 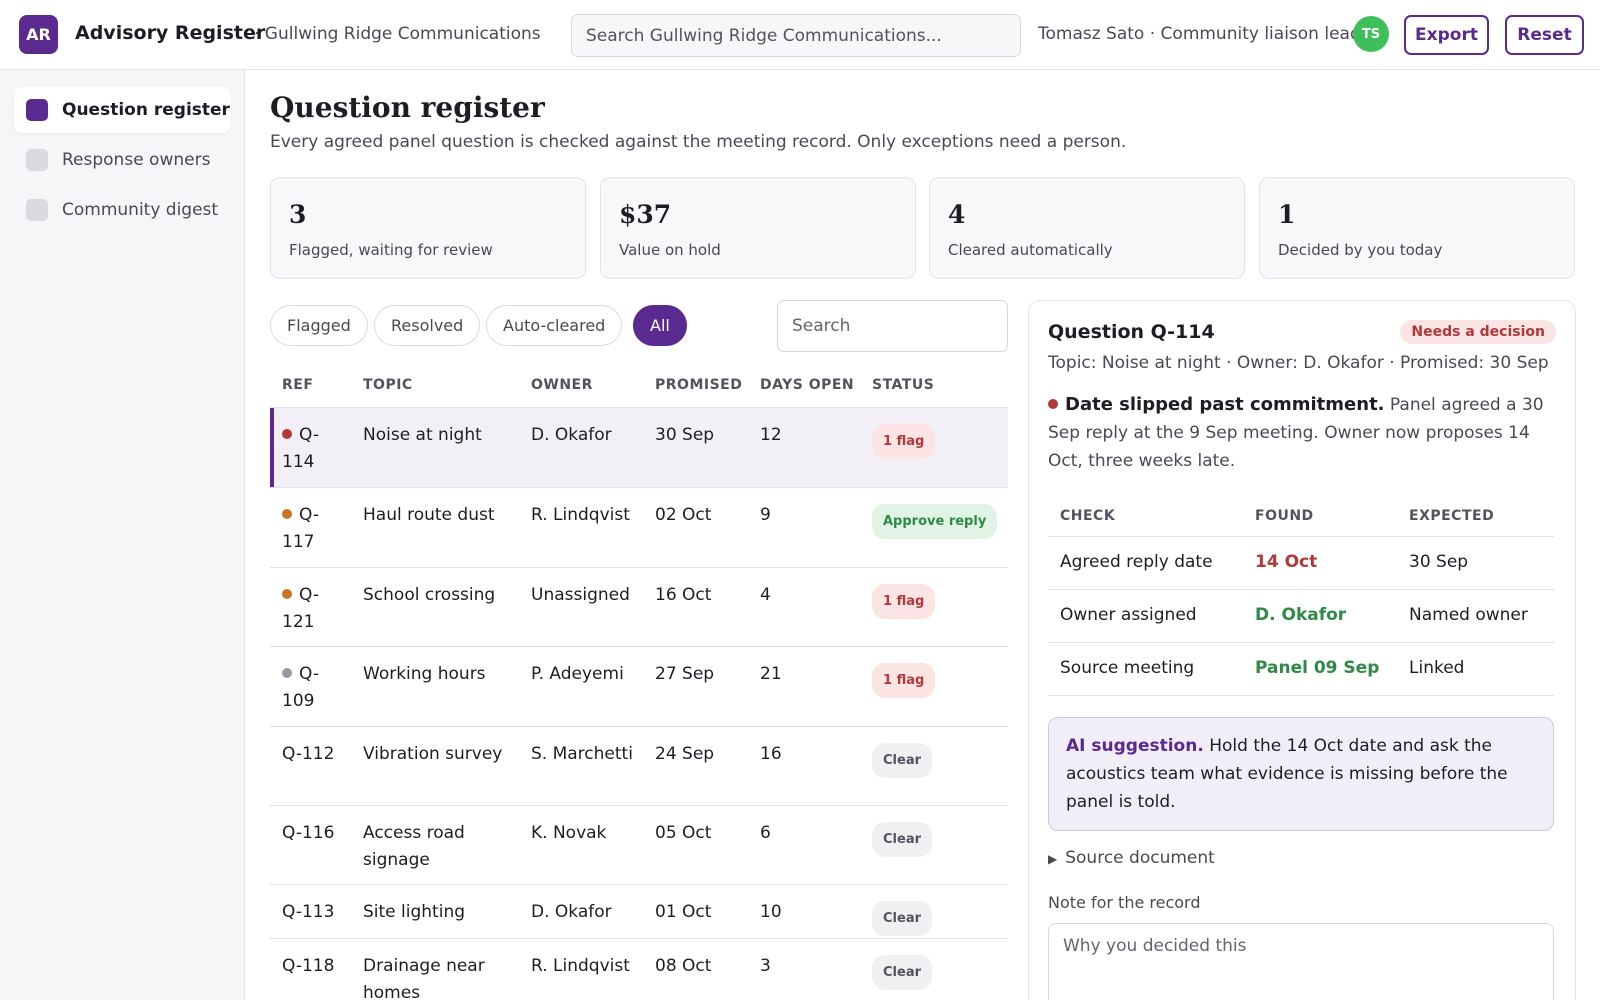 I want to click on status-badge: Clear, so click(x=902, y=918).